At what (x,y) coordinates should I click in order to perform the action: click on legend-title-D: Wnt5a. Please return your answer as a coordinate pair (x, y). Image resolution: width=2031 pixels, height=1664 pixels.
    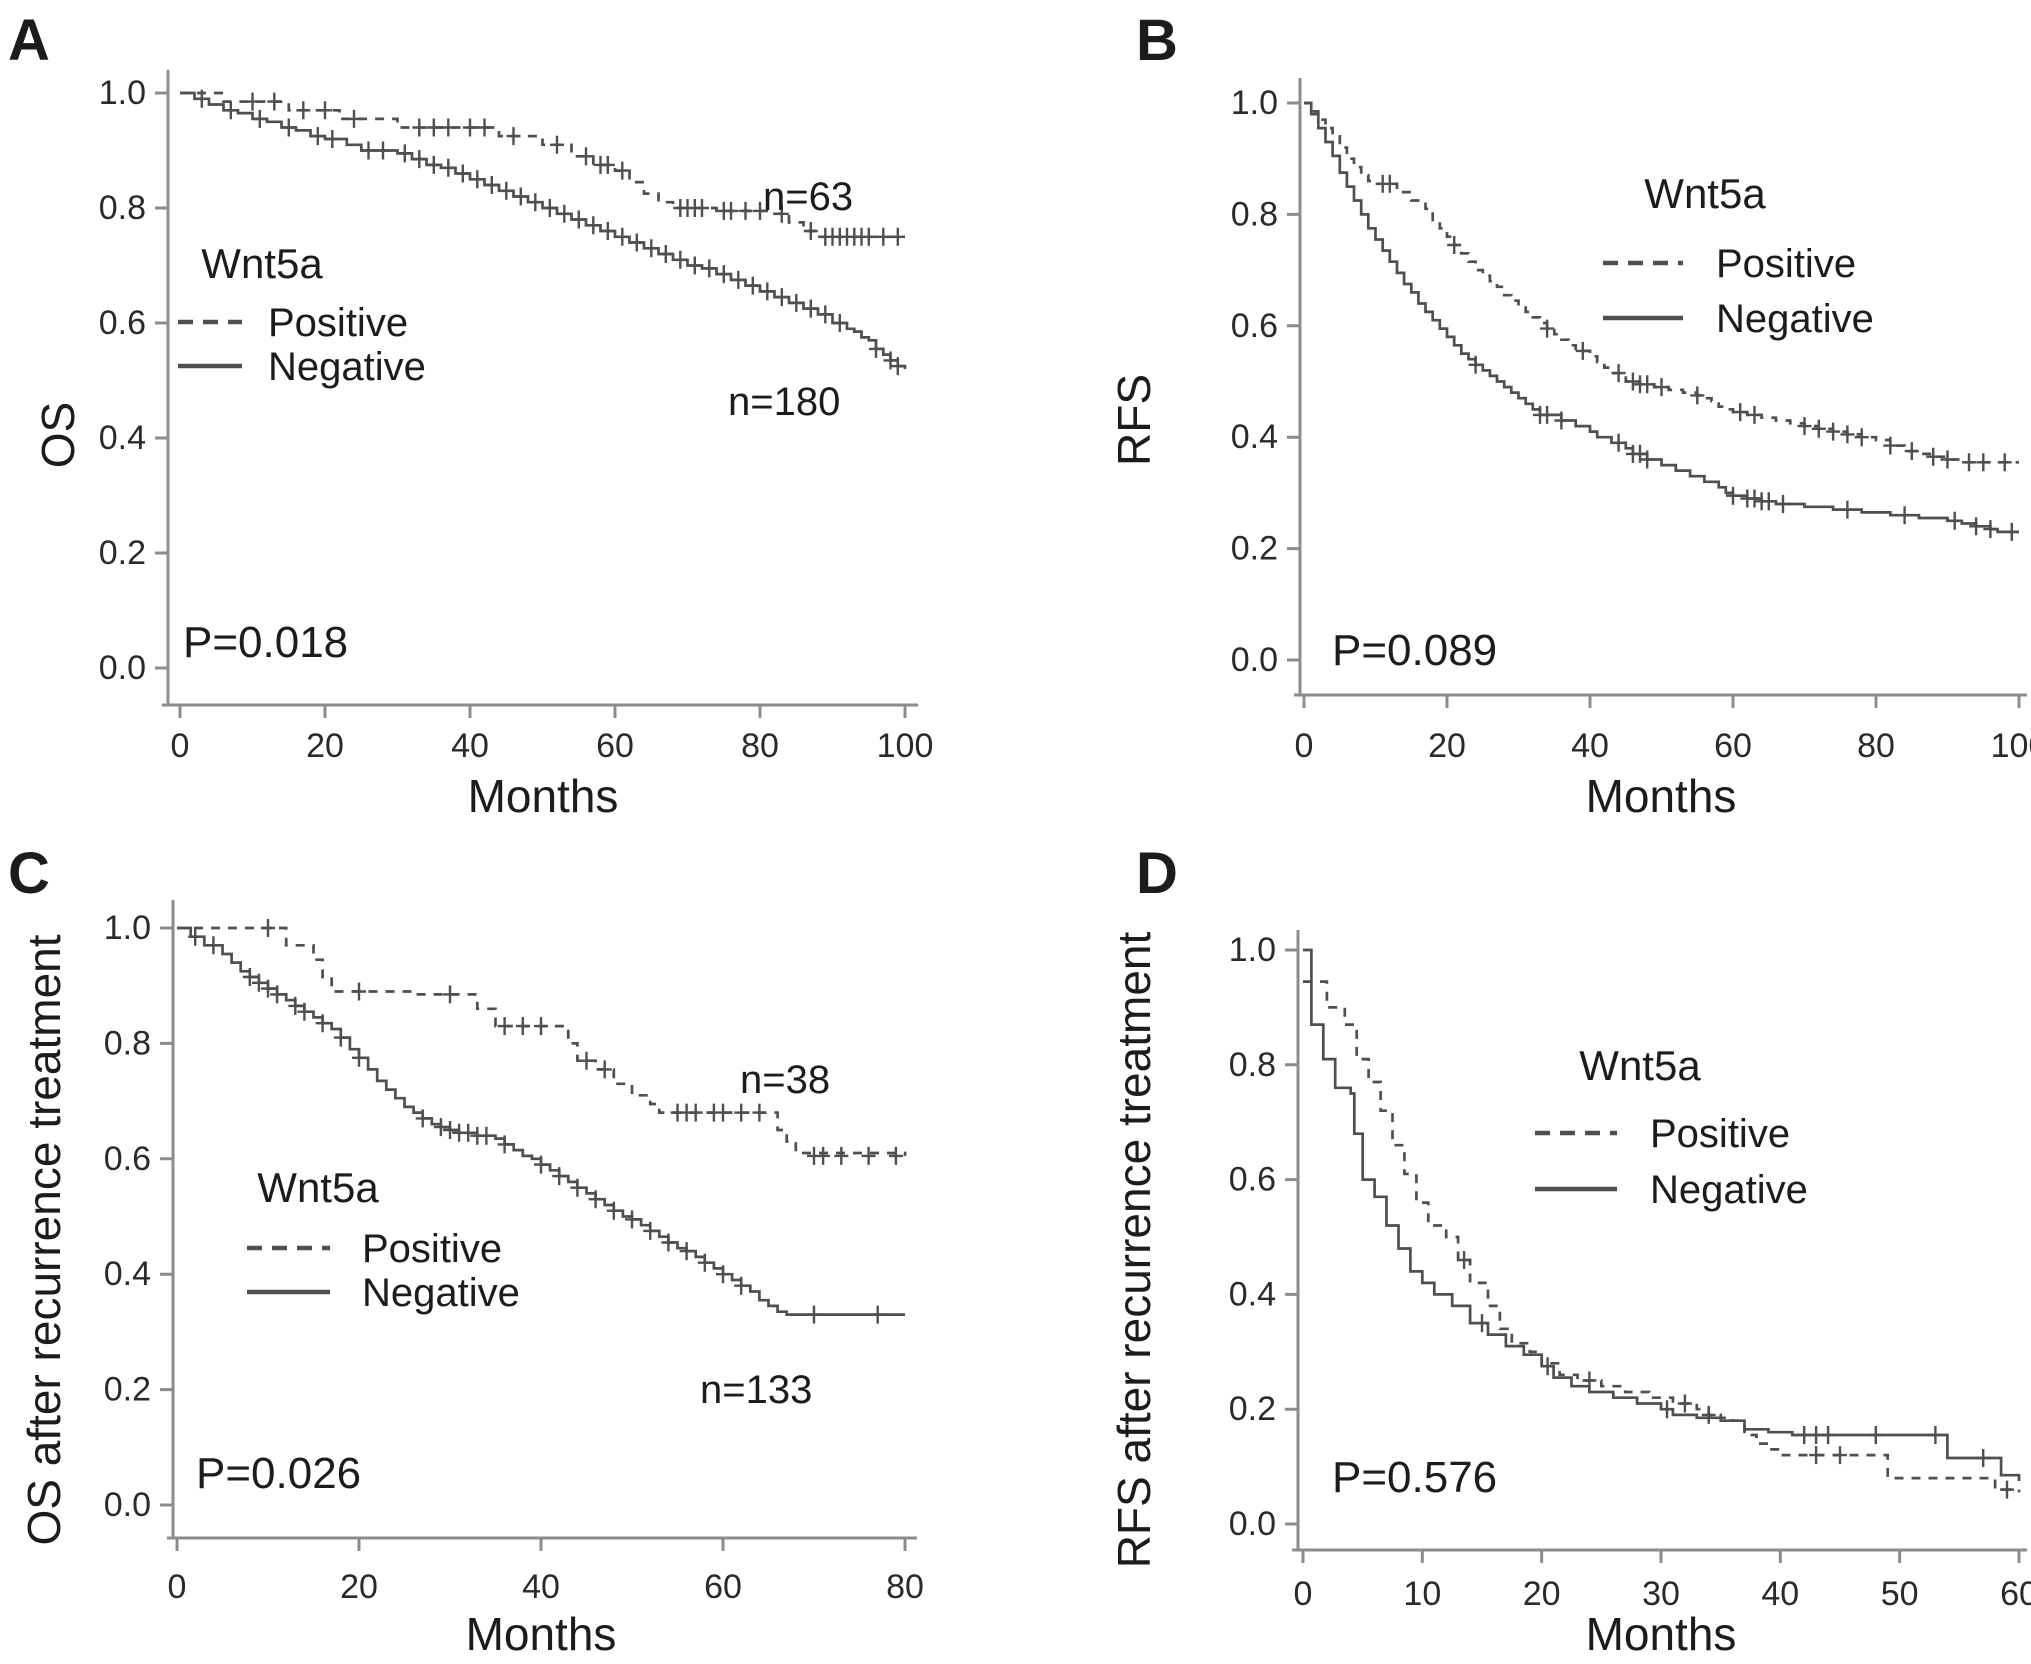
    Looking at the image, I should click on (1640, 1065).